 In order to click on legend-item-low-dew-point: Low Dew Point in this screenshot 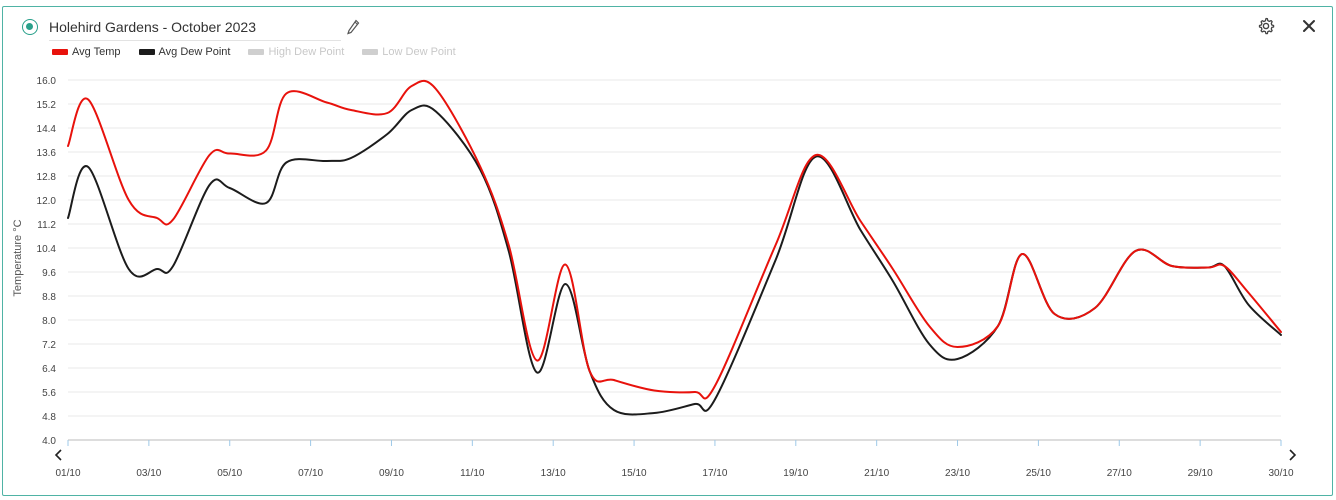, I will do `click(409, 52)`.